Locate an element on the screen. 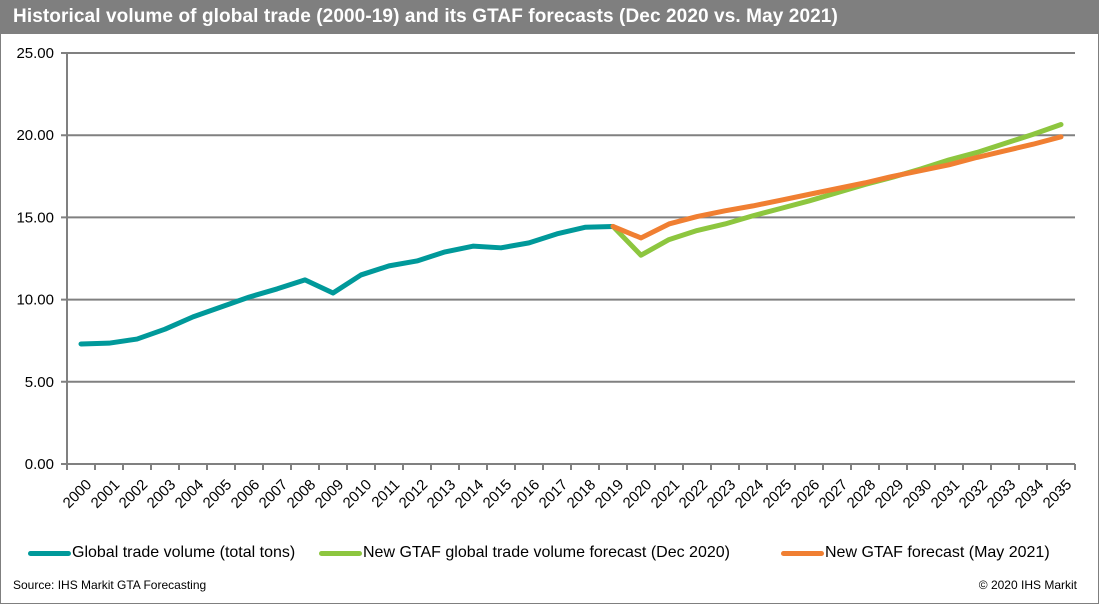 Image resolution: width=1099 pixels, height=605 pixels. x-tick-label: 2033 is located at coordinates (1002, 494).